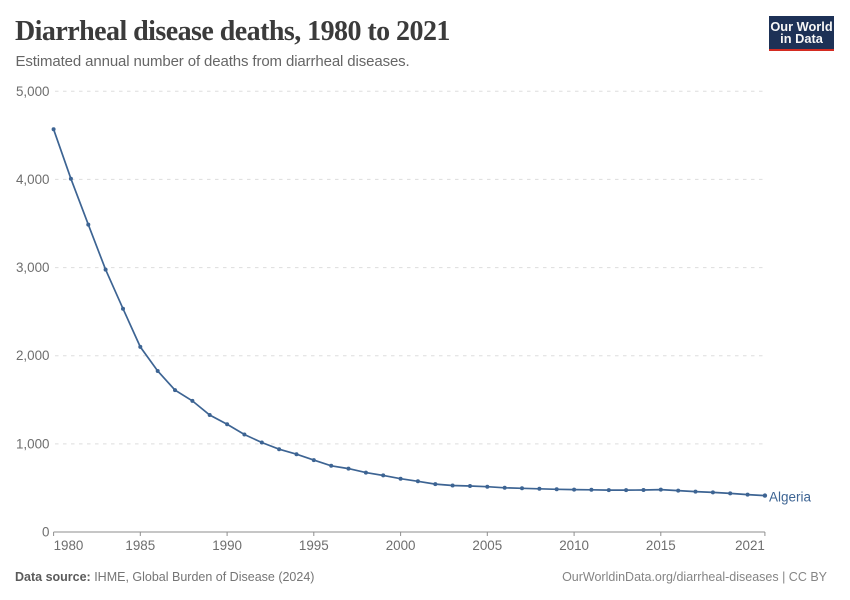  Describe the element at coordinates (33, 443) in the screenshot. I see `svg-text: 1,000` at that location.